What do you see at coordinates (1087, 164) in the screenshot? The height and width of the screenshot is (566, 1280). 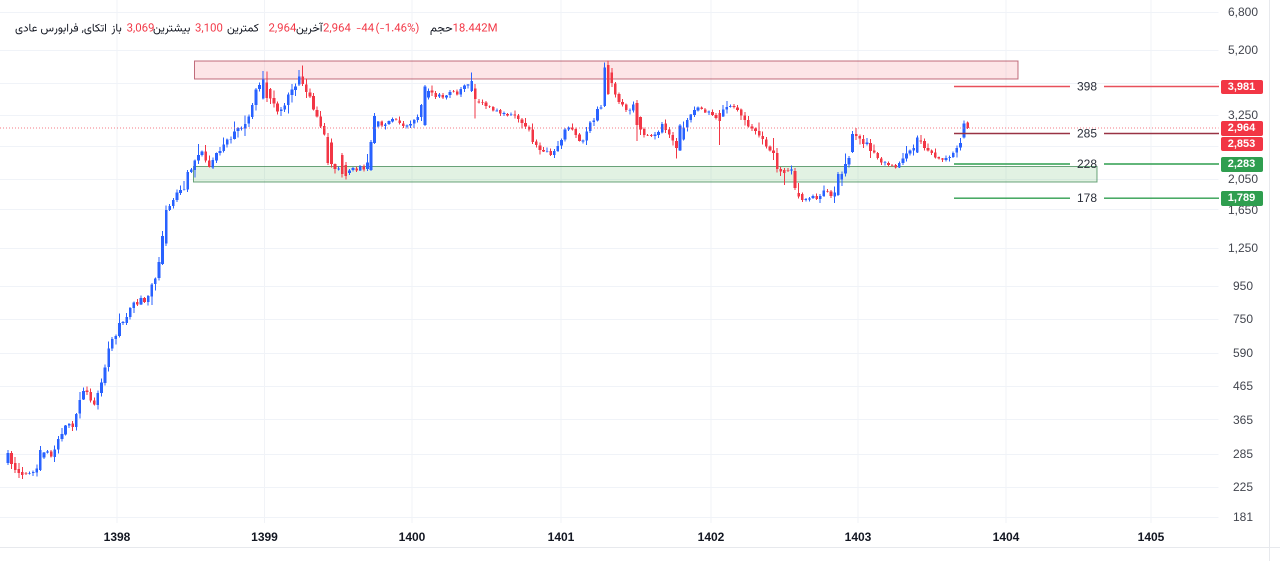 I see `svg-text: 228` at bounding box center [1087, 164].